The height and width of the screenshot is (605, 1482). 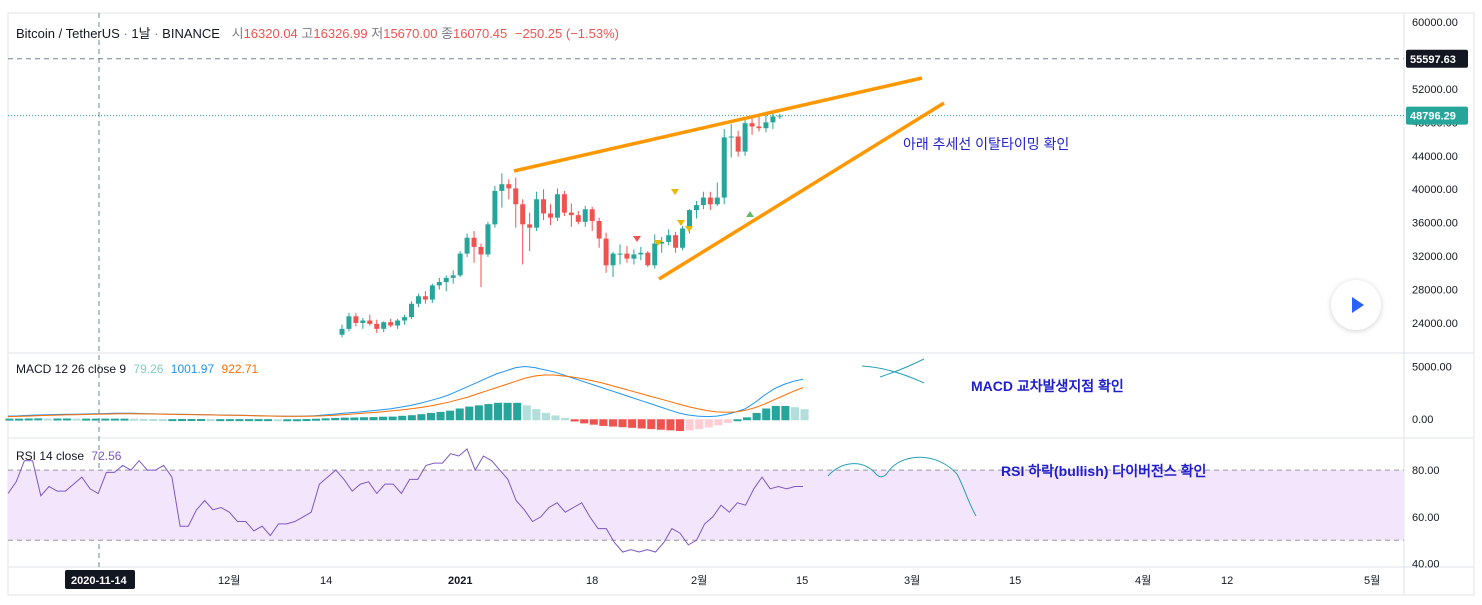 What do you see at coordinates (1426, 565) in the screenshot?
I see `rsi-tick-label: 40.00` at bounding box center [1426, 565].